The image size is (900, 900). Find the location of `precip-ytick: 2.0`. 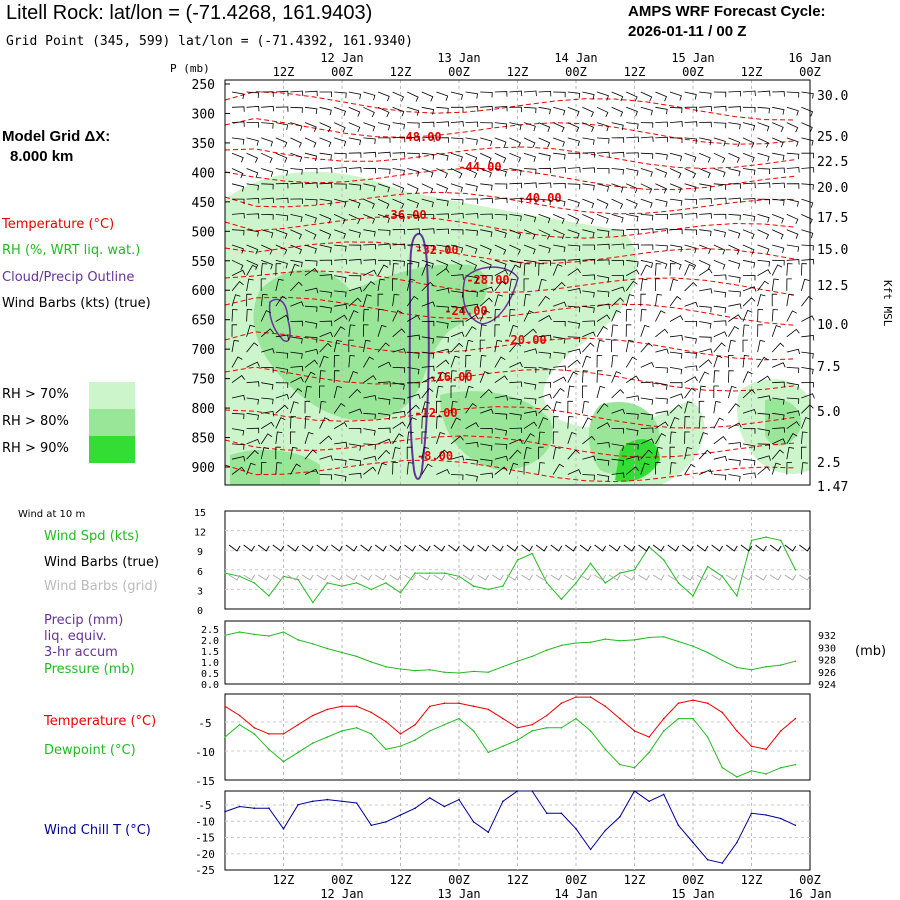

precip-ytick: 2.0 is located at coordinates (210, 641).